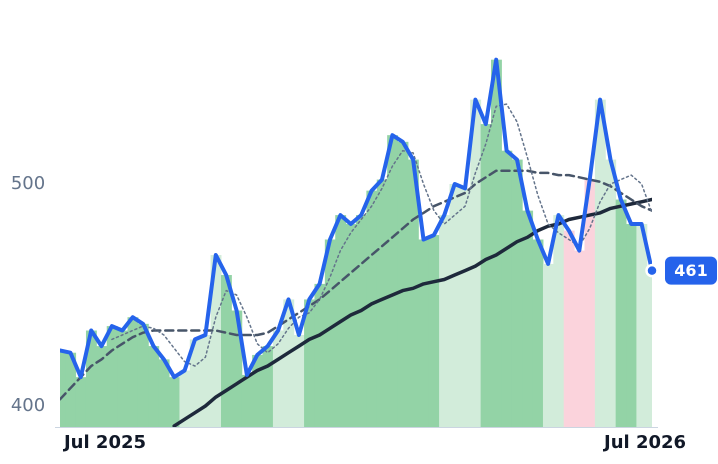 The width and height of the screenshot is (718, 464). I want to click on last-value-label: 461, so click(690, 270).